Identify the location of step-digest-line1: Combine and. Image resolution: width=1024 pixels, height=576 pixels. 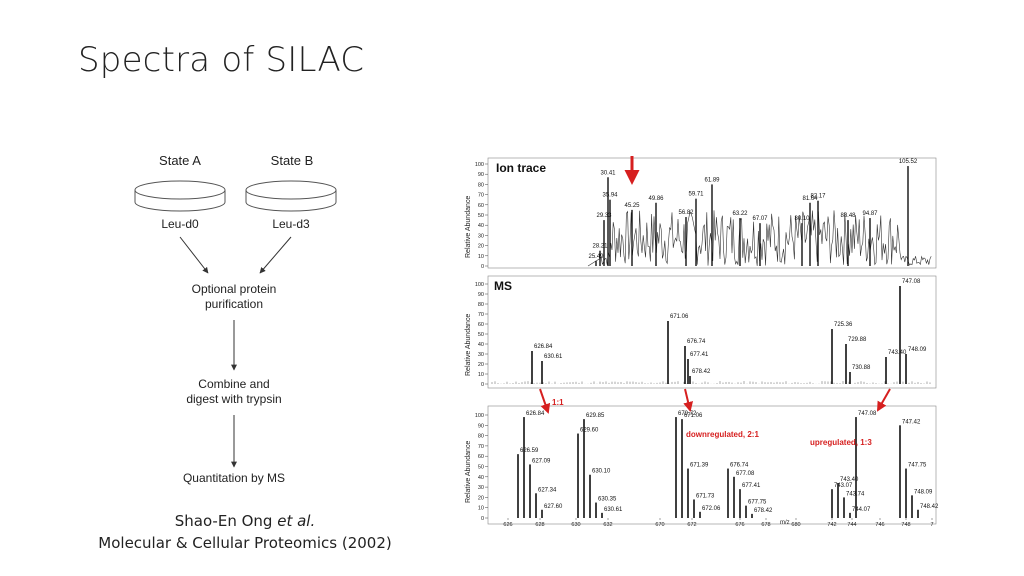
(233, 384).